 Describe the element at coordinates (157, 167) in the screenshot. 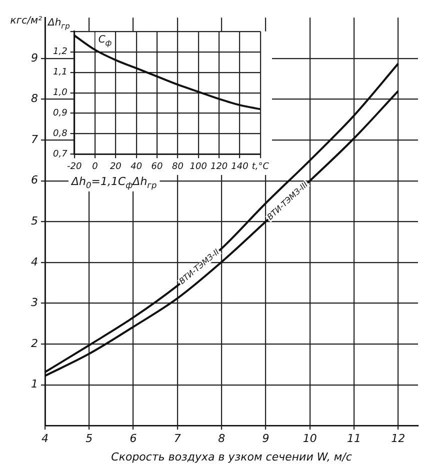

I see `x-tick-label: 60` at that location.